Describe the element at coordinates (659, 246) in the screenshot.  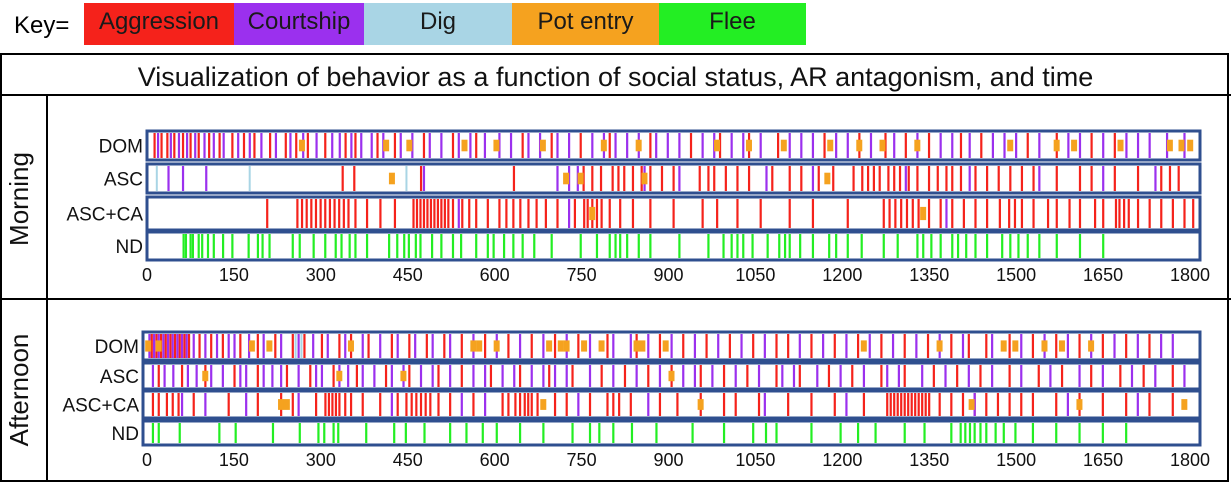
I see `row-nd: ND` at that location.